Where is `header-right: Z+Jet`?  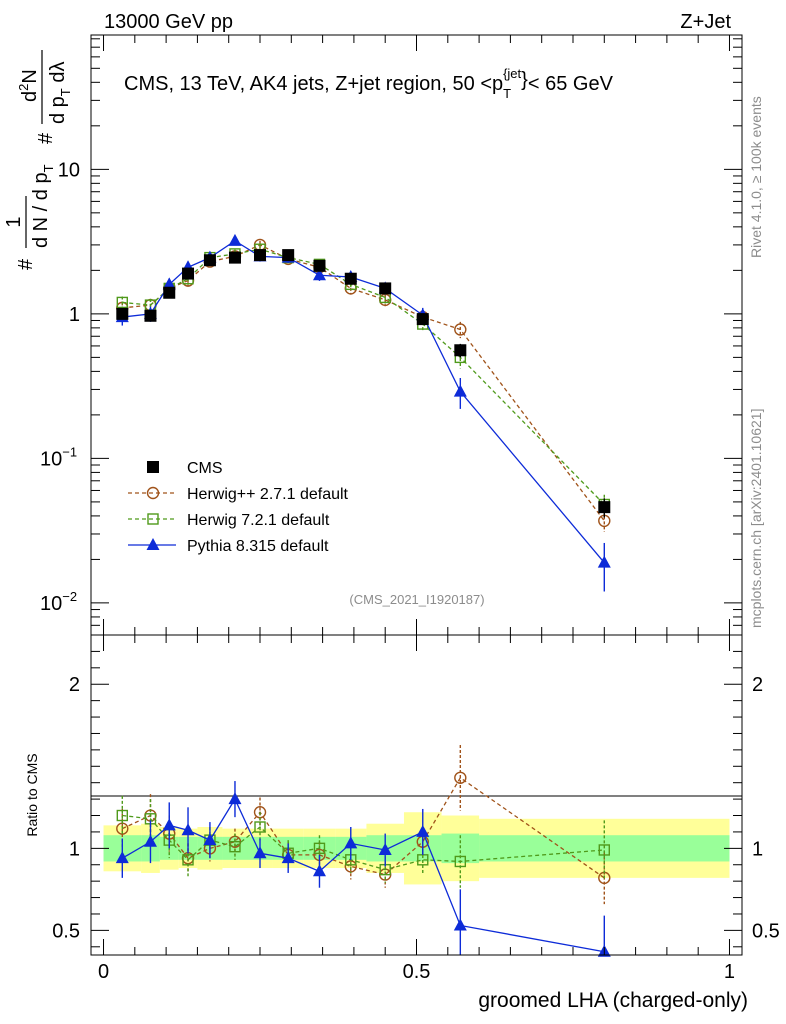
header-right: Z+Jet is located at coordinates (705, 22).